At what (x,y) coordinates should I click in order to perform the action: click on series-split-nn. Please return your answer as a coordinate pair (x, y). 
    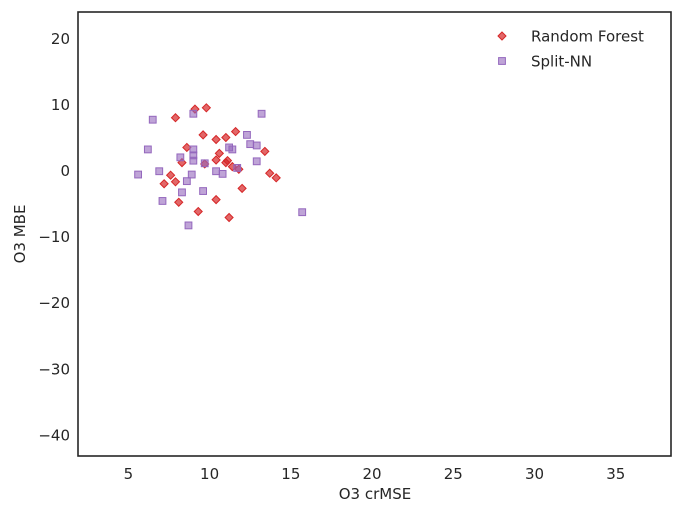
    Looking at the image, I should click on (220, 169).